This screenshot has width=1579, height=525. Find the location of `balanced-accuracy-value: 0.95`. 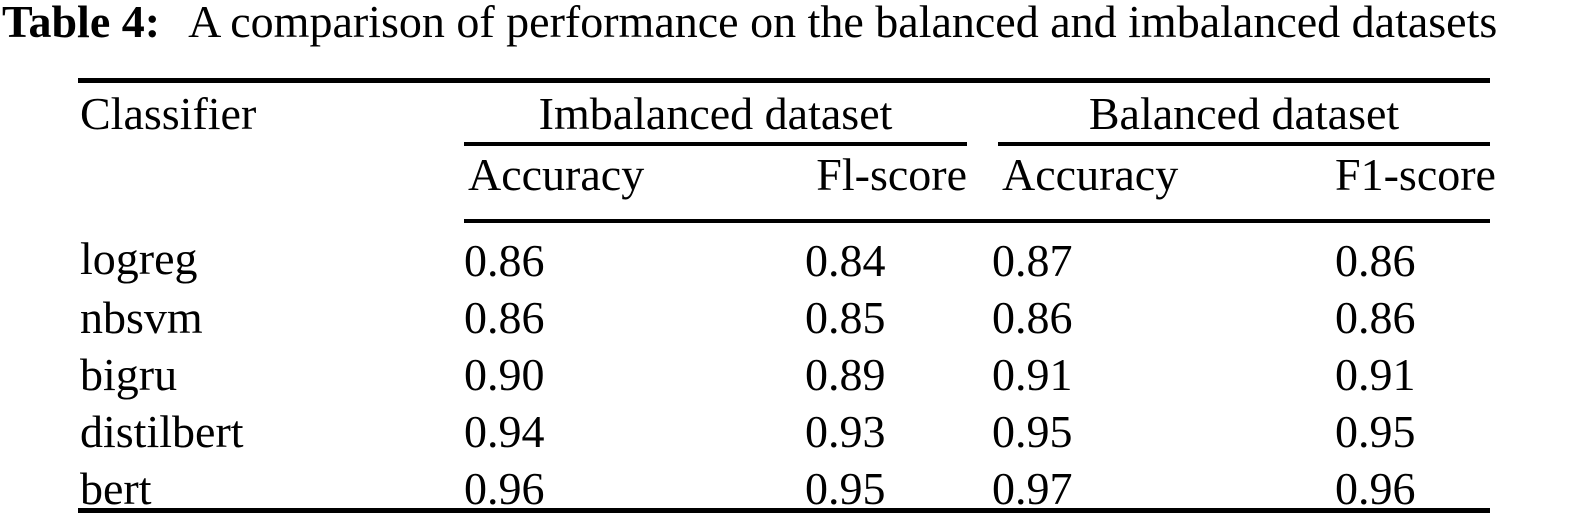

balanced-accuracy-value: 0.95 is located at coordinates (1032, 431).